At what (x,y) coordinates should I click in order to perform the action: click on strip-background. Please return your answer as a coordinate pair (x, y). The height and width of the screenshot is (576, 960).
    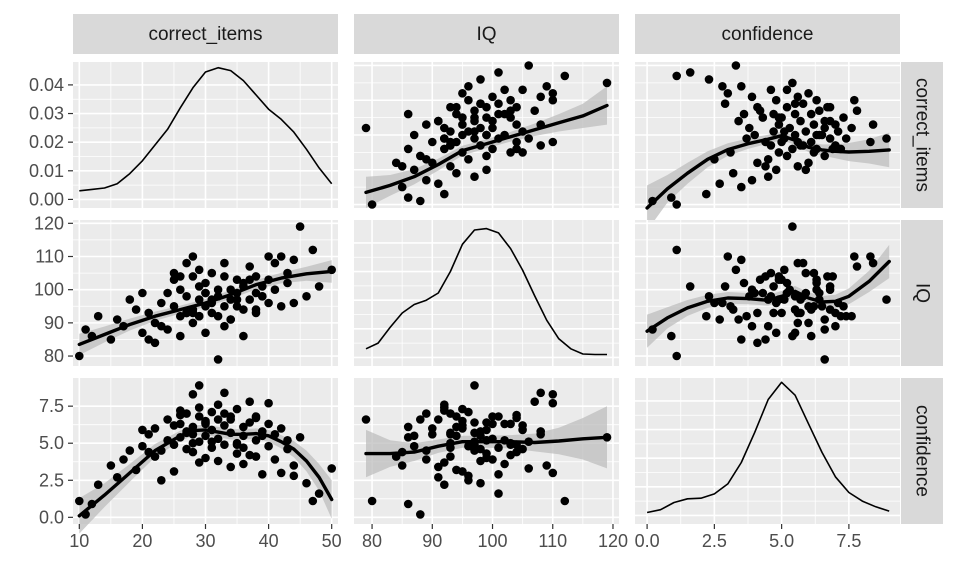
    Looking at the image, I should click on (922, 451).